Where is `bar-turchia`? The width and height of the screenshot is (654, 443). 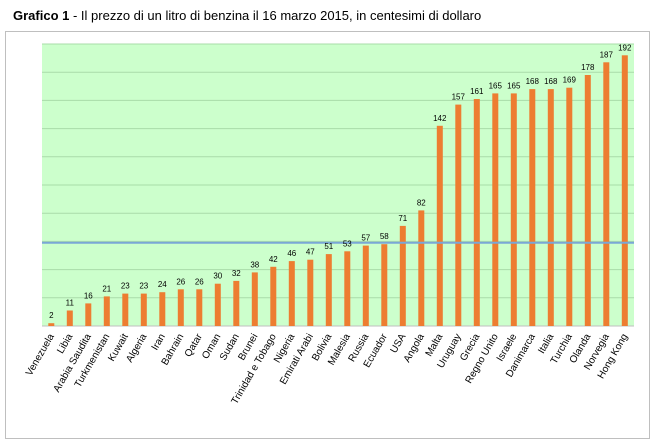
bar-turchia is located at coordinates (569, 206).